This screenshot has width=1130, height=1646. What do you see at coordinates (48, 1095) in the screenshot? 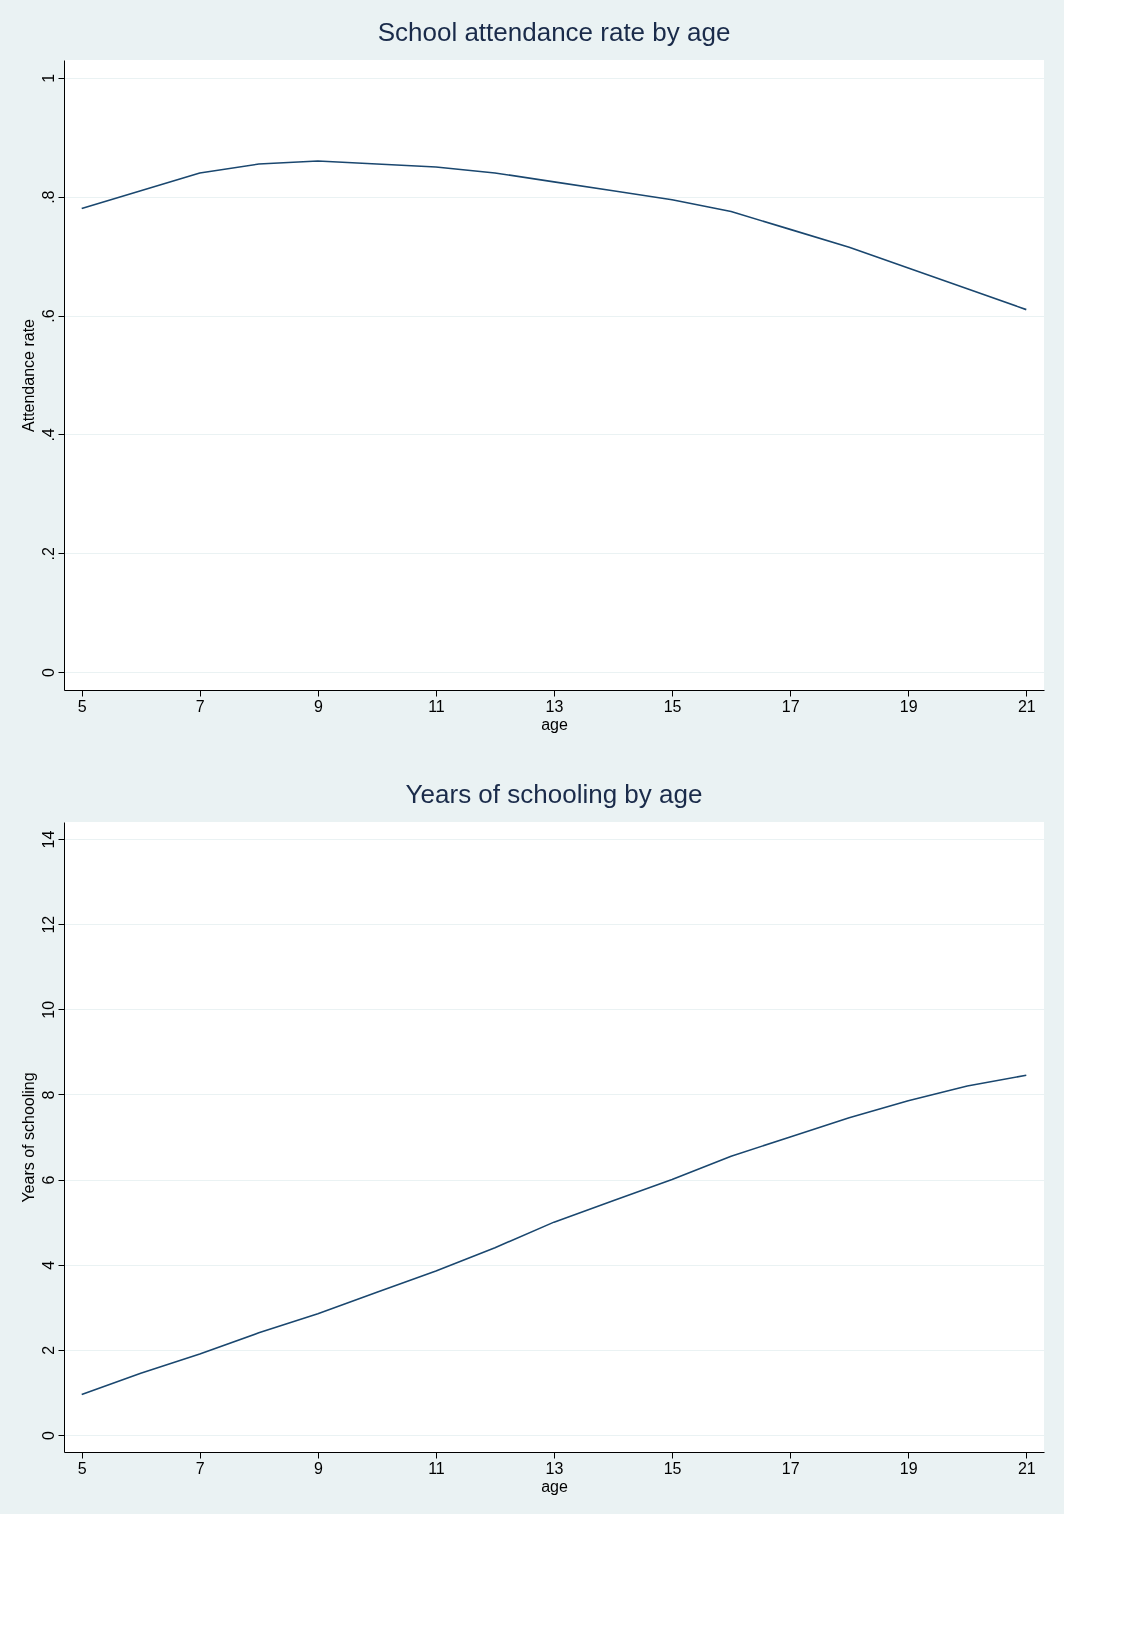
I see `y-tick-label: 8` at bounding box center [48, 1095].